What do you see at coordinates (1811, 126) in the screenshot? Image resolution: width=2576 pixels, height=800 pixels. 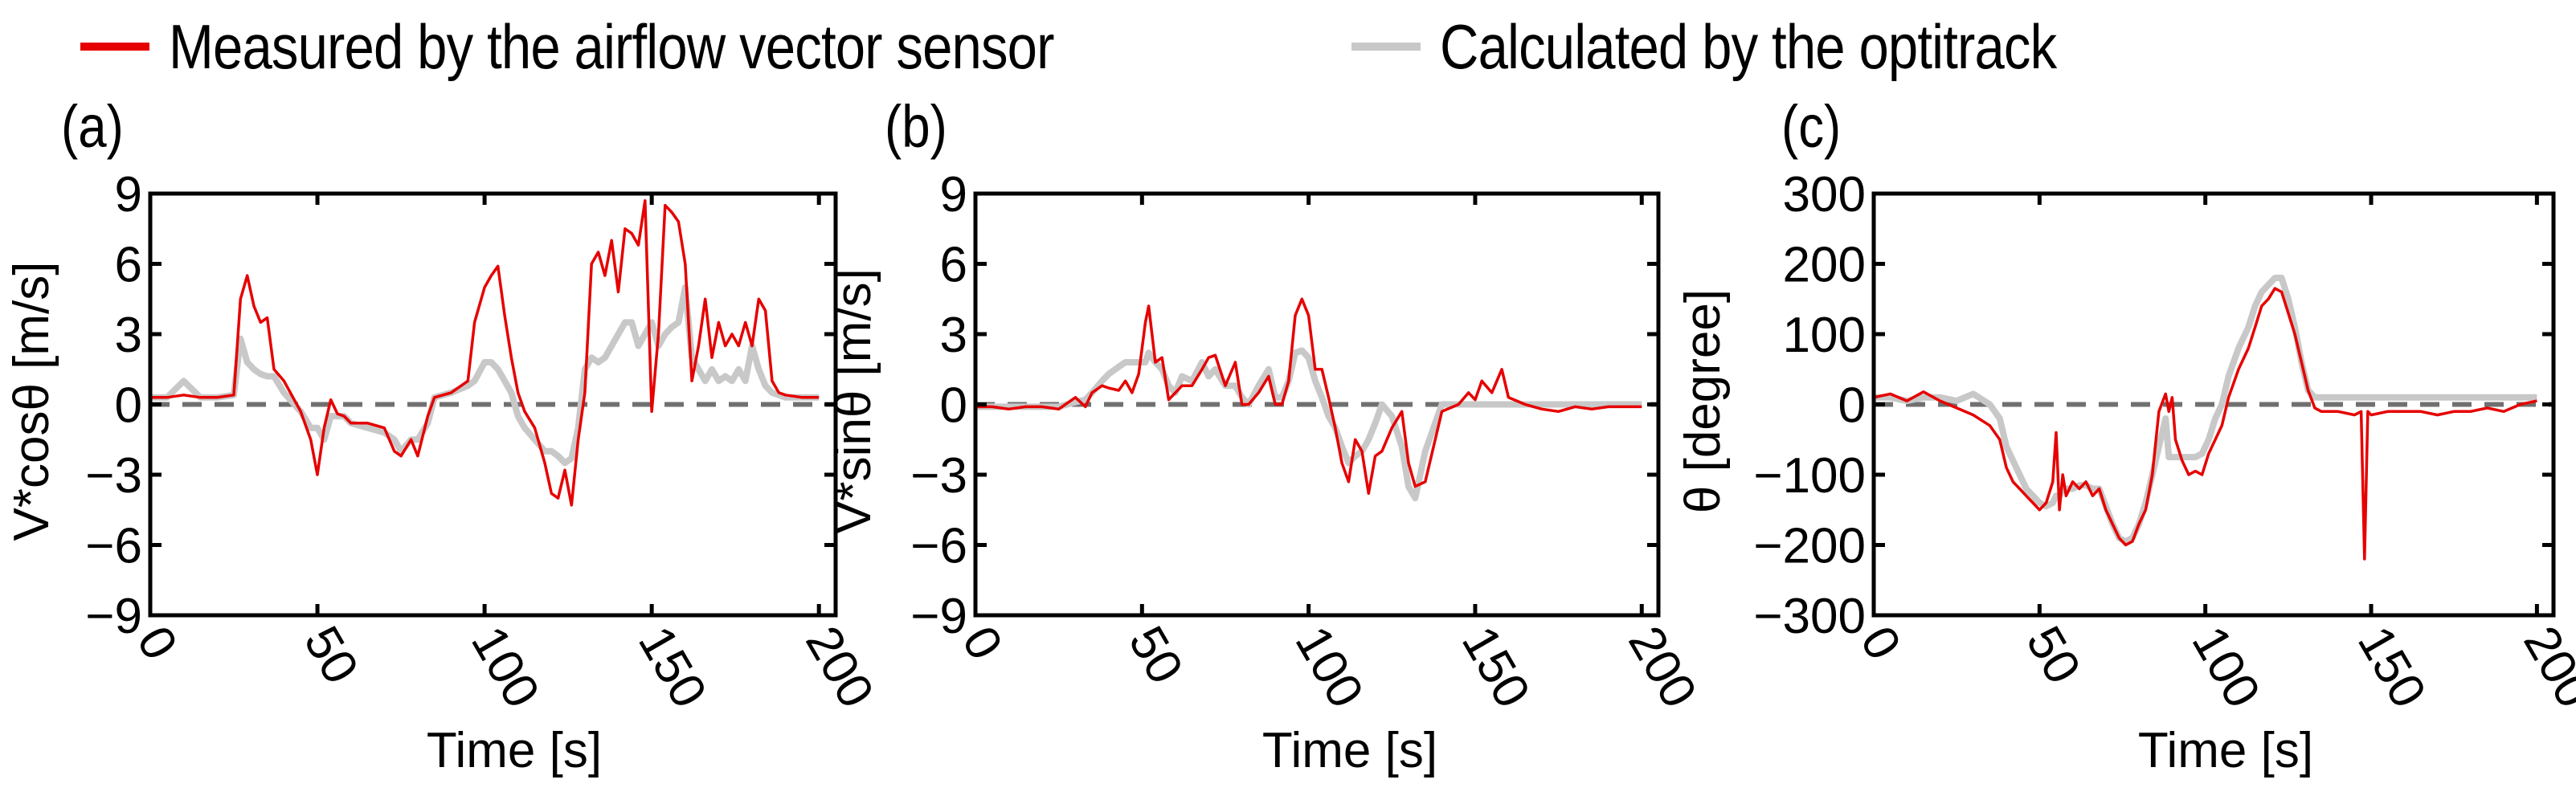 I see `panel-label-c: (c)` at bounding box center [1811, 126].